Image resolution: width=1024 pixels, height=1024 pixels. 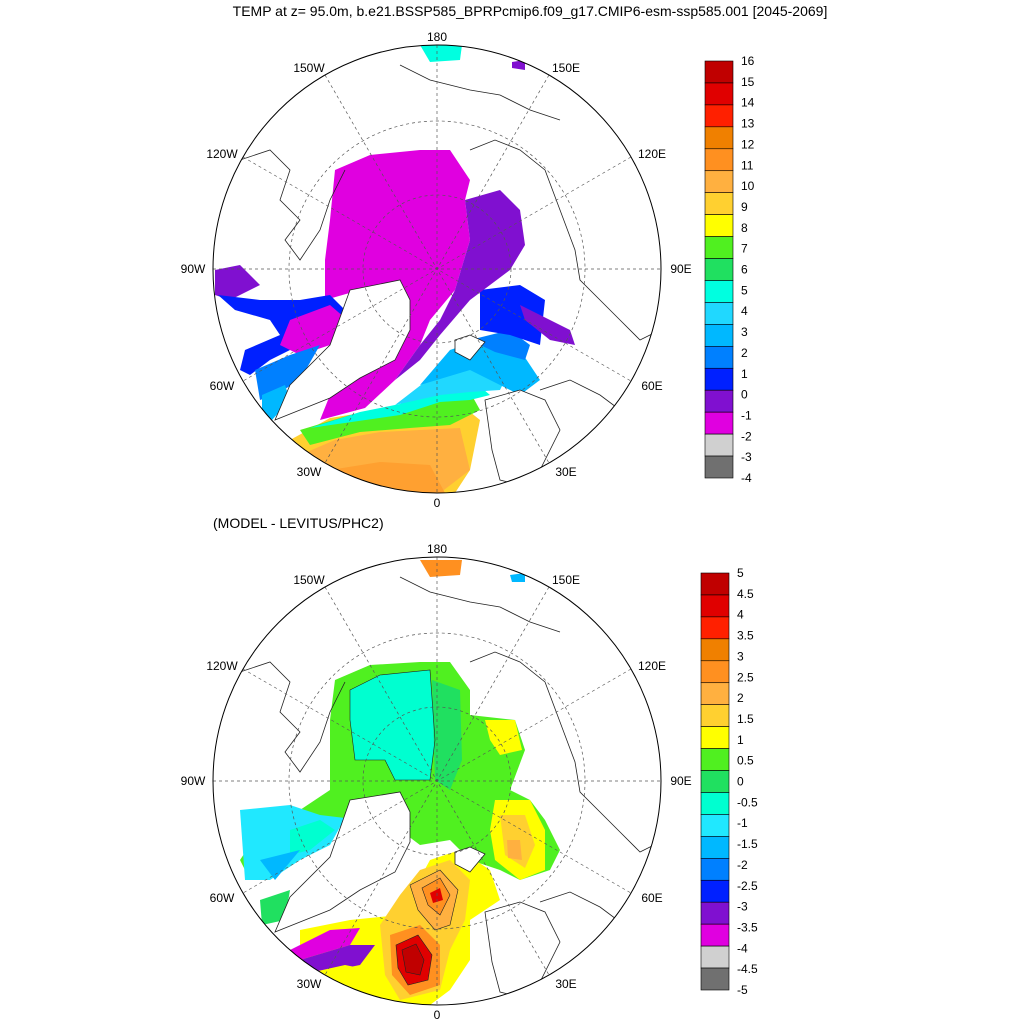 What do you see at coordinates (744, 207) in the screenshot?
I see `colorbar-label: 9` at bounding box center [744, 207].